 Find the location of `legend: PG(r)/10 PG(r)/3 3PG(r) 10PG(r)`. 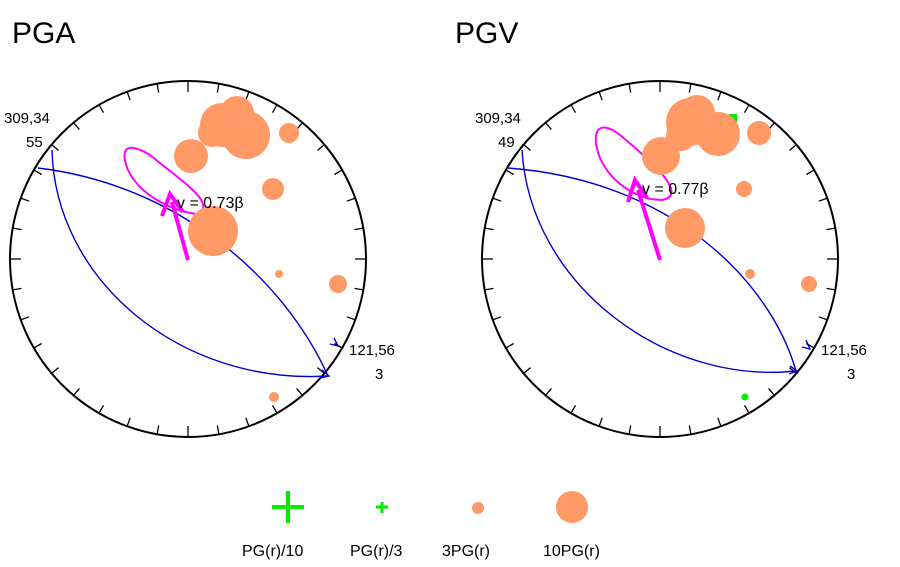

legend: PG(r)/10 PG(r)/3 3PG(r) 10PG(r) is located at coordinates (421, 525).